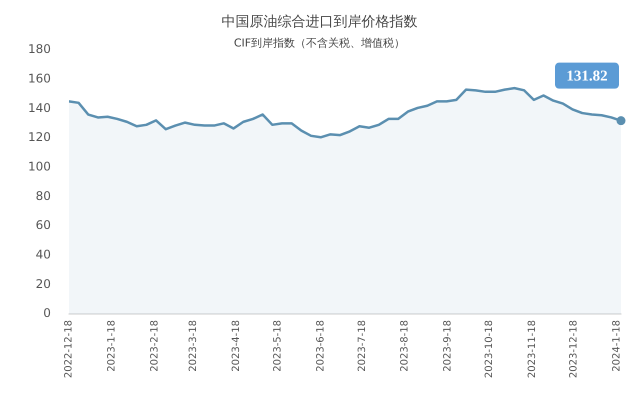 This screenshot has height=400, width=643. What do you see at coordinates (39, 78) in the screenshot?
I see `y-tick-label: 160` at bounding box center [39, 78].